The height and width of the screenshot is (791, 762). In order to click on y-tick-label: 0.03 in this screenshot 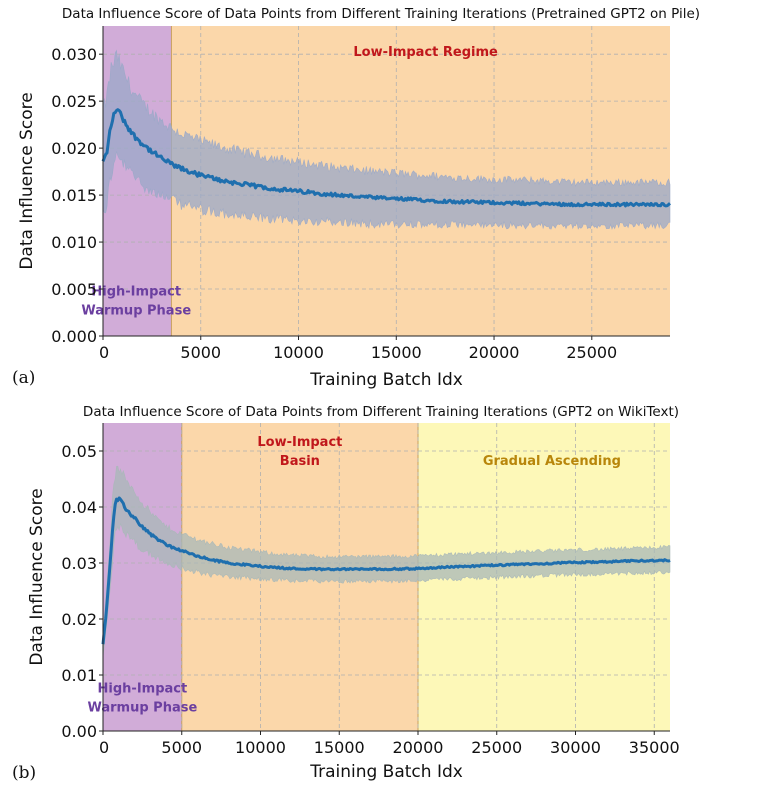, I will do `click(79, 563)`.